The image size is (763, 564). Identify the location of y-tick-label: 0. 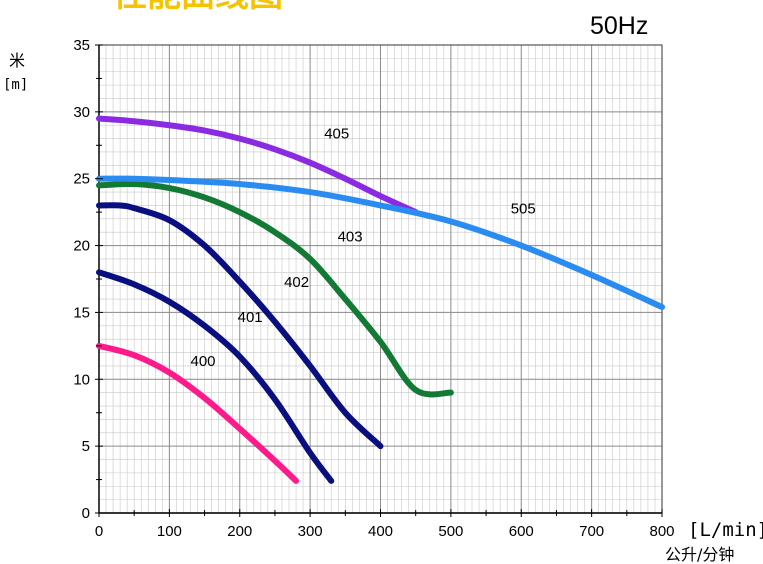
(86, 513).